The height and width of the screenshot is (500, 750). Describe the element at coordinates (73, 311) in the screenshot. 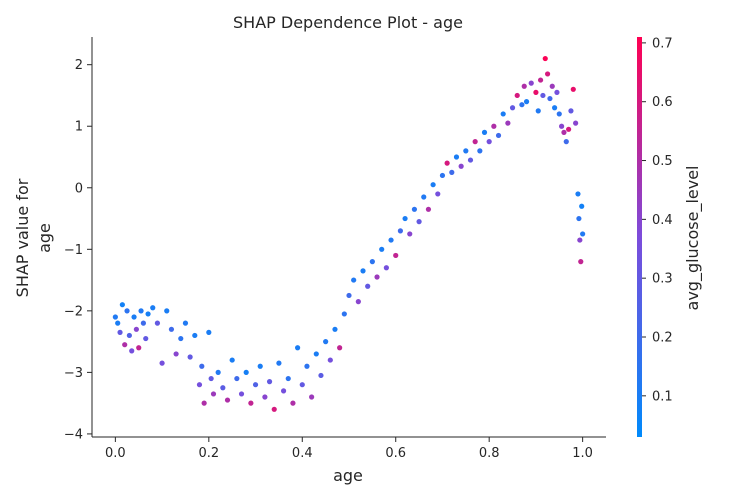

I see `y-tick-label: −2` at that location.